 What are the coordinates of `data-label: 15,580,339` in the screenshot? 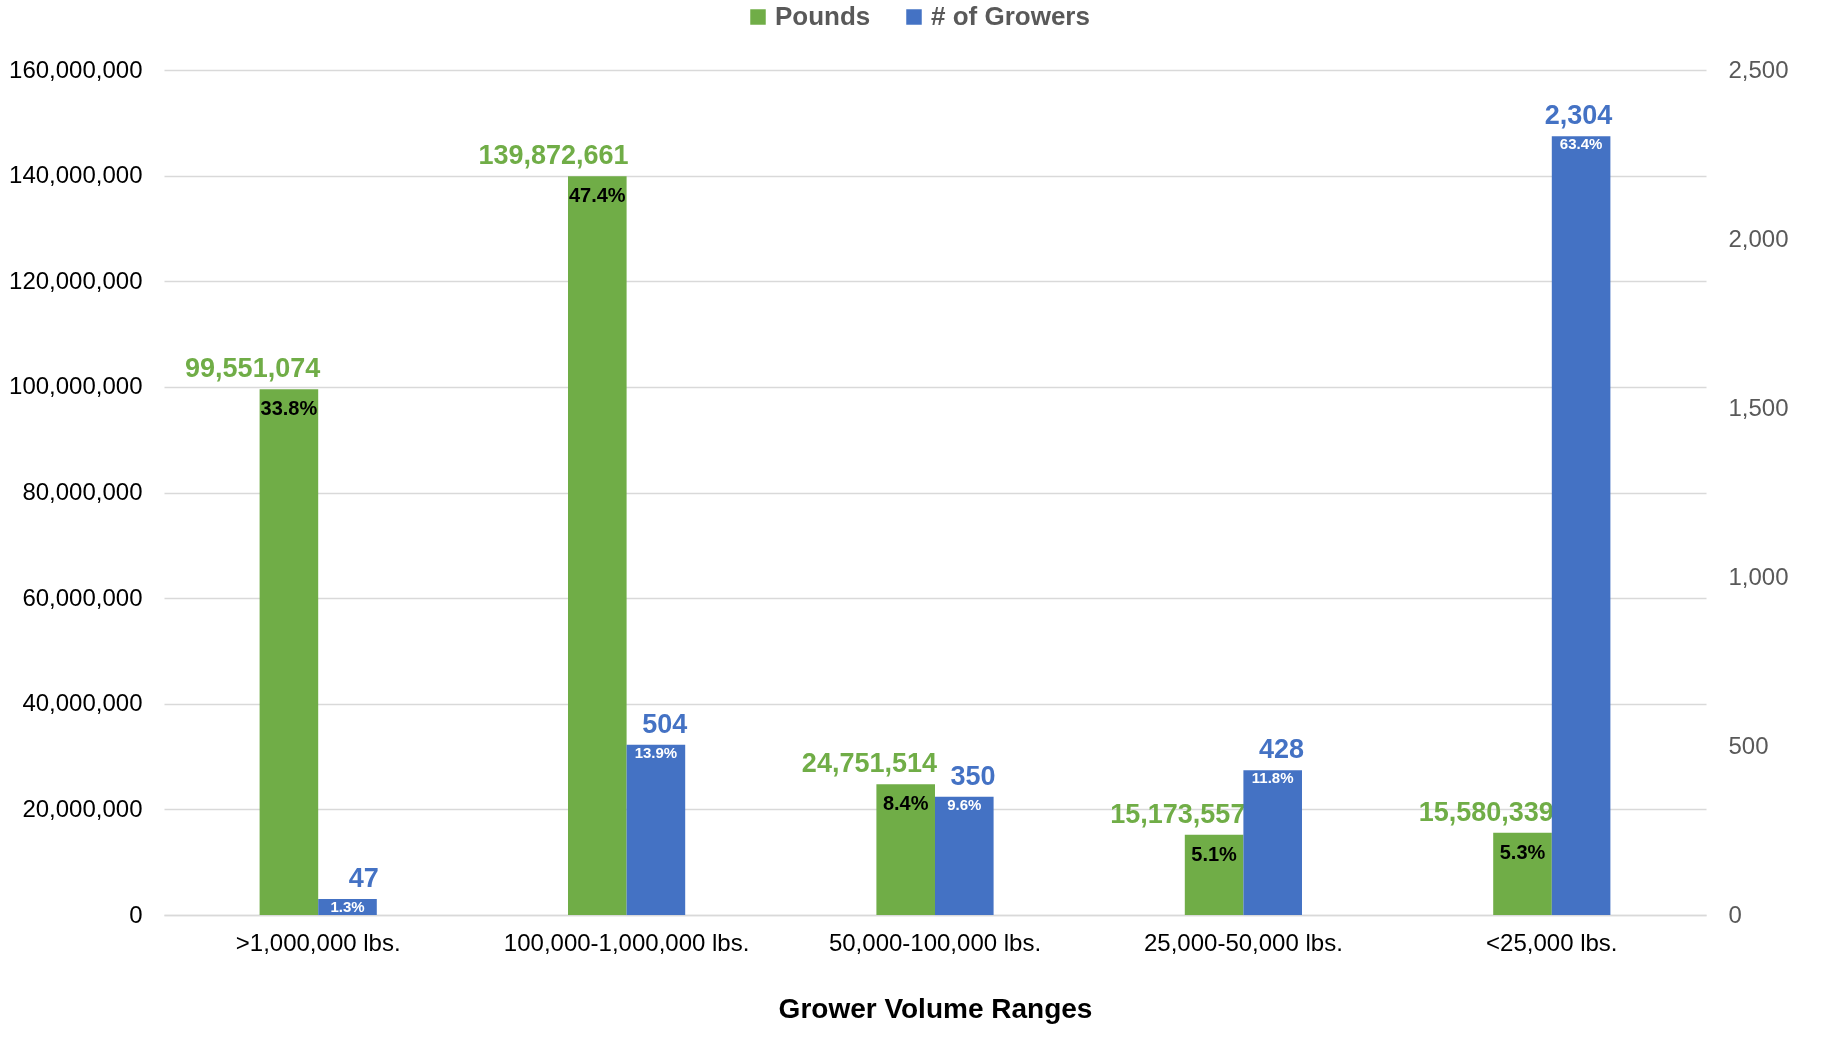 It's located at (1486, 811).